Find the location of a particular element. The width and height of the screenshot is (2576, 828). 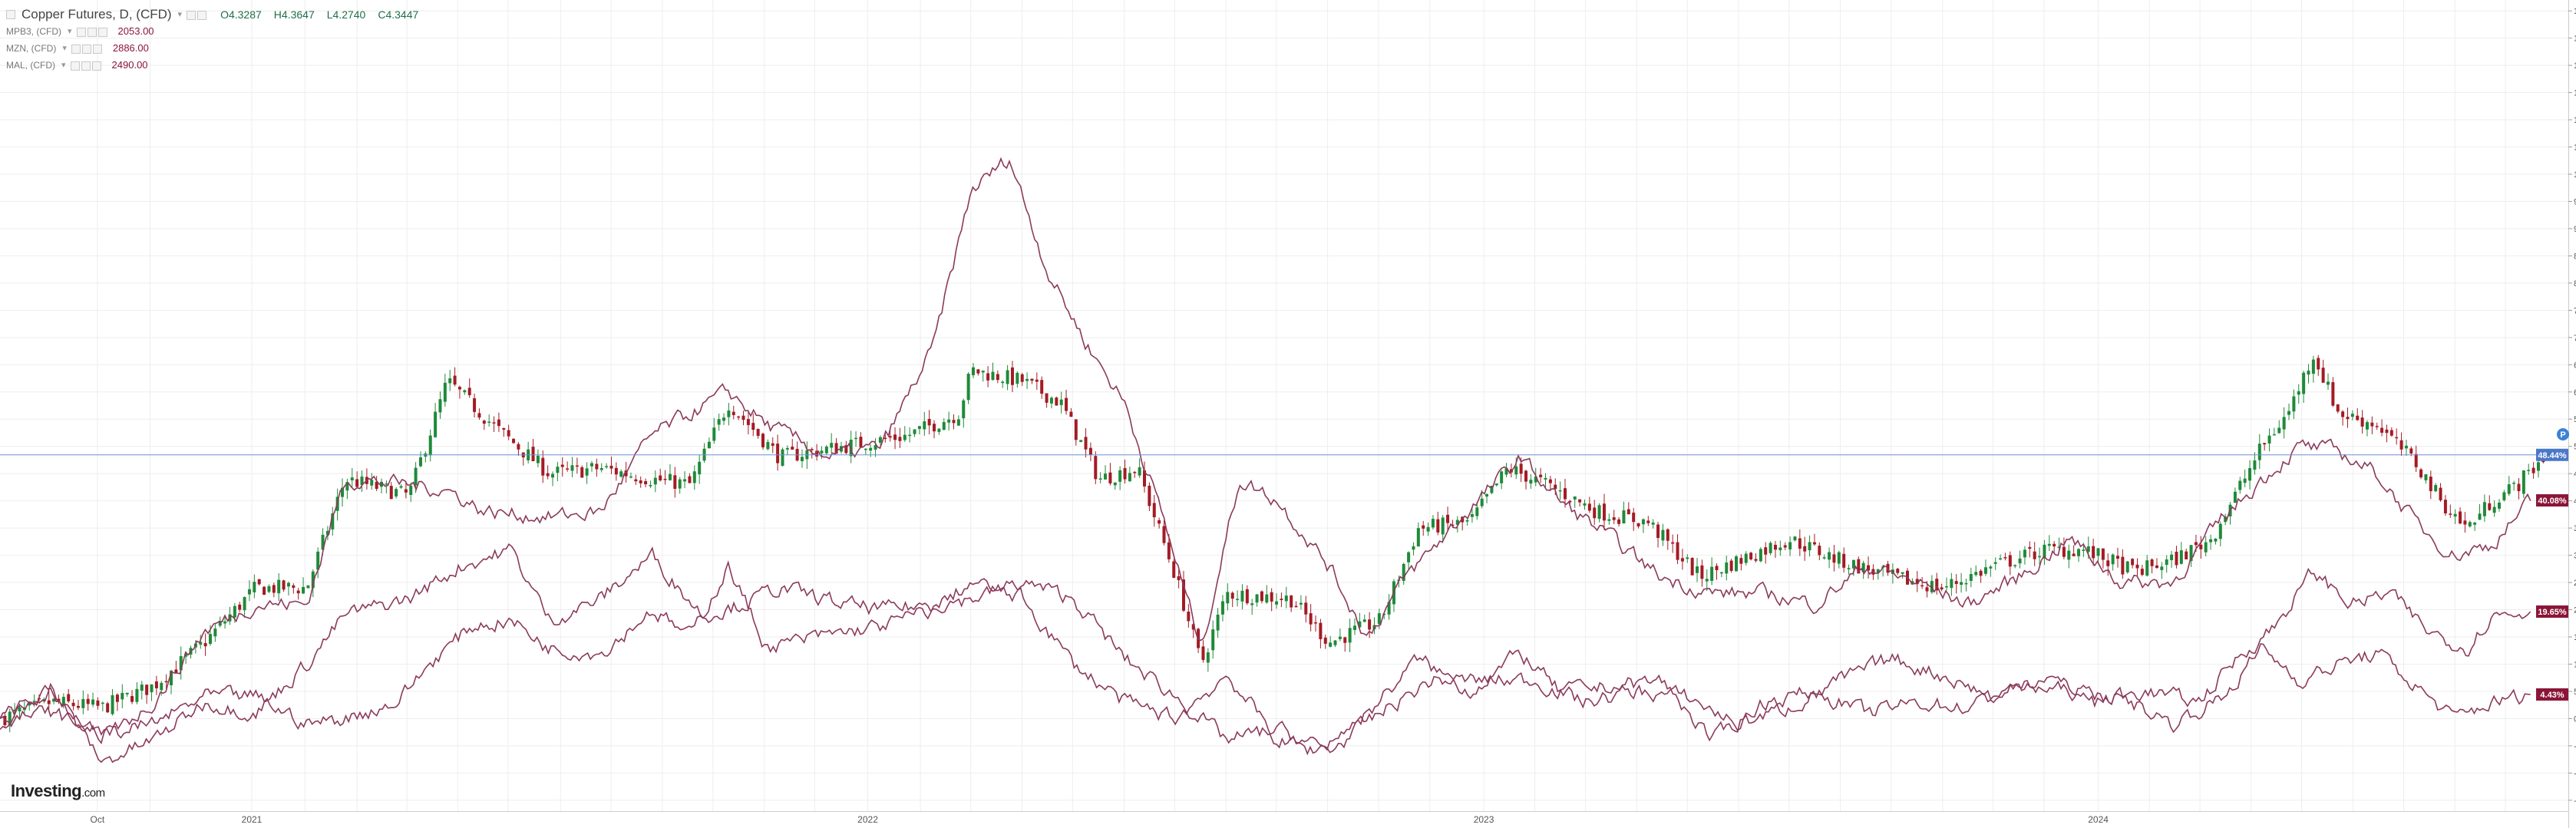

x-axis-border is located at coordinates (1284, 811).